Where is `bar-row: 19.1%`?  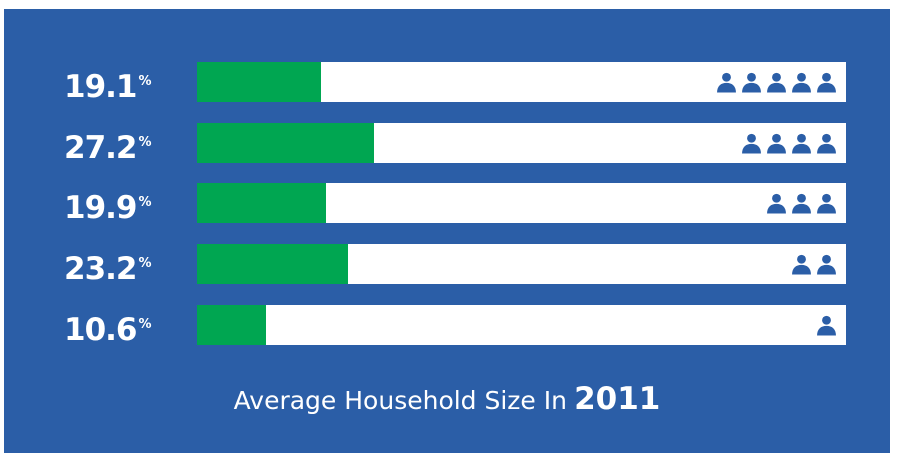 bar-row: 19.1% is located at coordinates (447, 83).